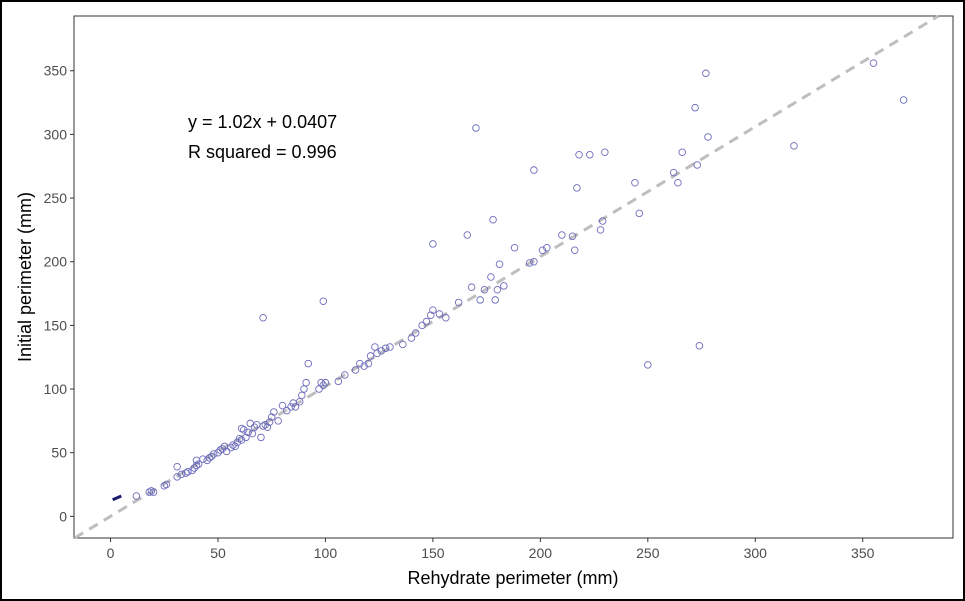 Image resolution: width=965 pixels, height=601 pixels. Describe the element at coordinates (512, 578) in the screenshot. I see `x-axis-title: Rehydrate perimeter (mm)` at that location.